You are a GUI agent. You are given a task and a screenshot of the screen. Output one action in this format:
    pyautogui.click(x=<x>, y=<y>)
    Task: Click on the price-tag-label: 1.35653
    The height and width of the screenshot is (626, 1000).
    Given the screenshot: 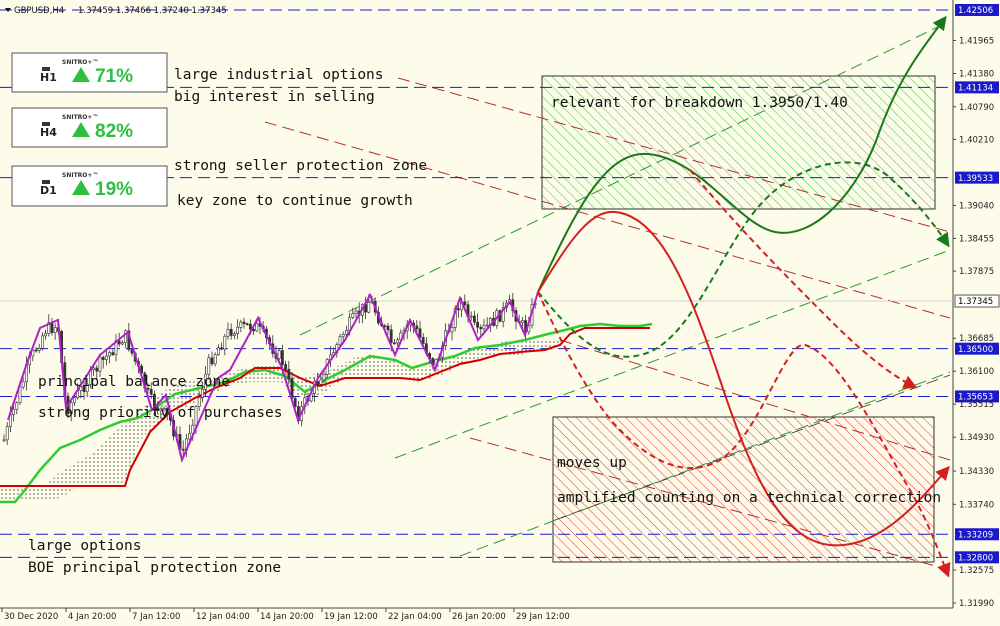 What is the action you would take?
    pyautogui.click(x=975, y=398)
    